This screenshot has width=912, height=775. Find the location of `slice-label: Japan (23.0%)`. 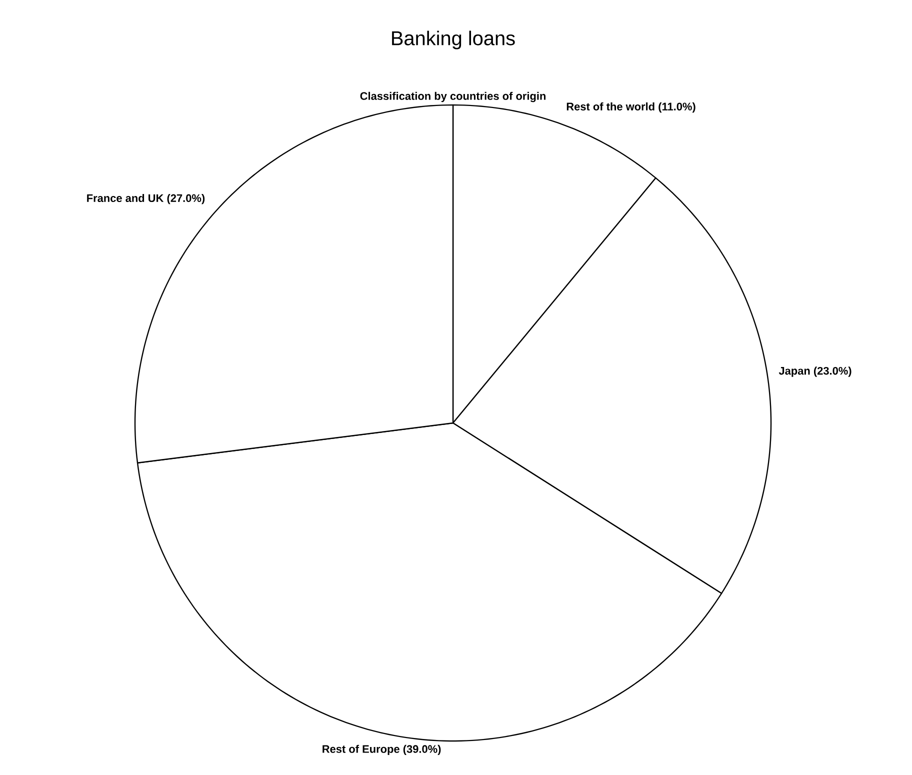

slice-label: Japan (23.0%) is located at coordinates (815, 371).